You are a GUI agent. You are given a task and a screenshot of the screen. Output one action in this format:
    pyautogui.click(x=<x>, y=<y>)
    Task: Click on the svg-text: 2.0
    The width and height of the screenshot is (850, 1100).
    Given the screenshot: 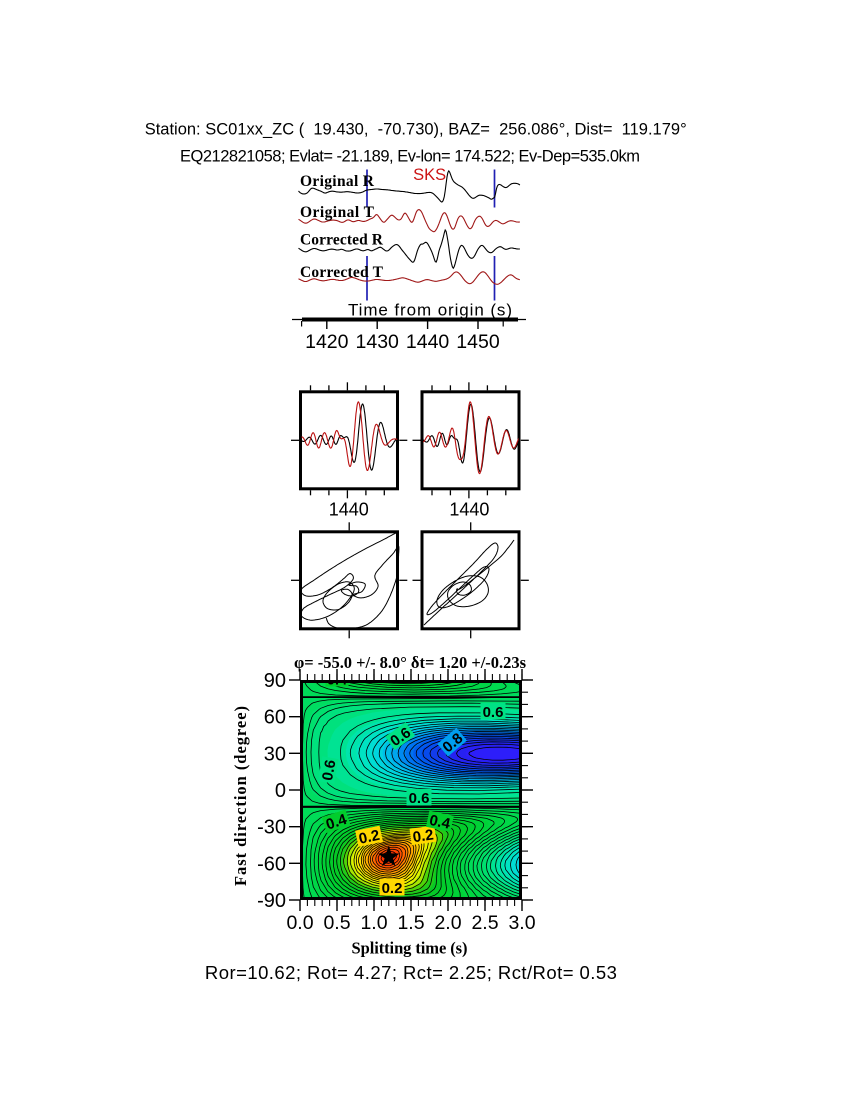 What is the action you would take?
    pyautogui.click(x=447, y=923)
    